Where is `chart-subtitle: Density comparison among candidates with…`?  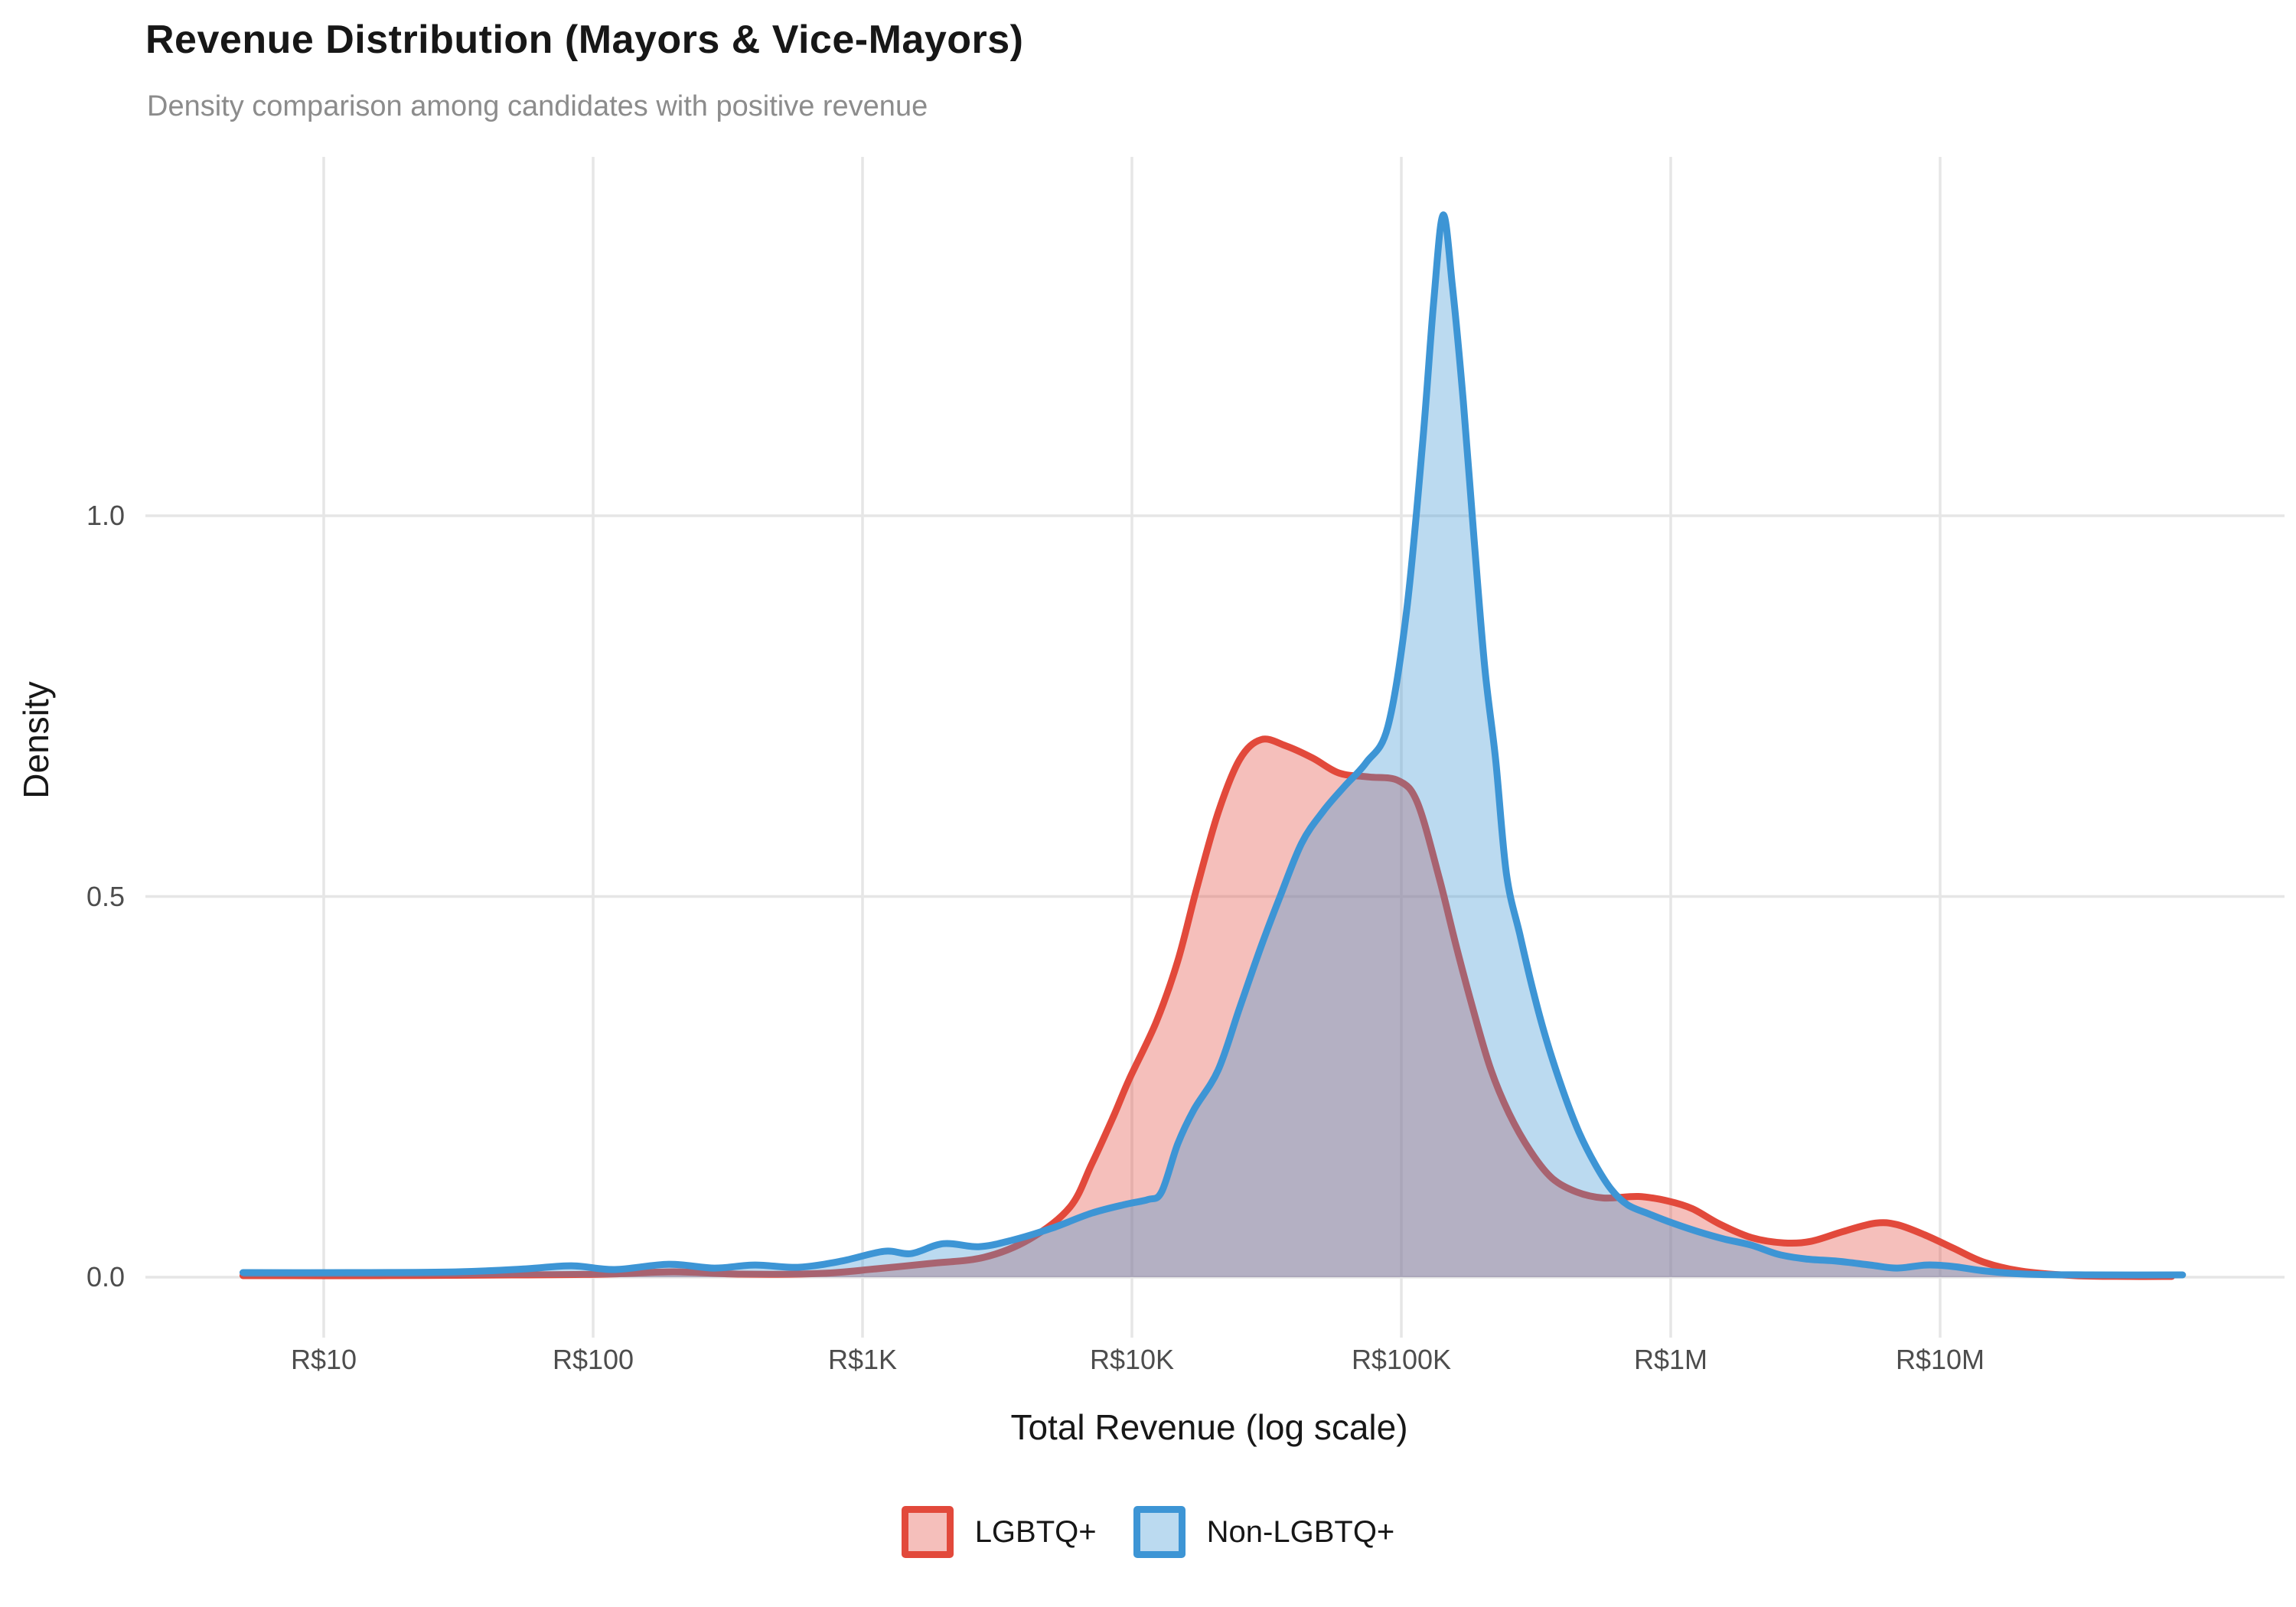
chart-subtitle: Density comparison among candidates with… is located at coordinates (537, 106).